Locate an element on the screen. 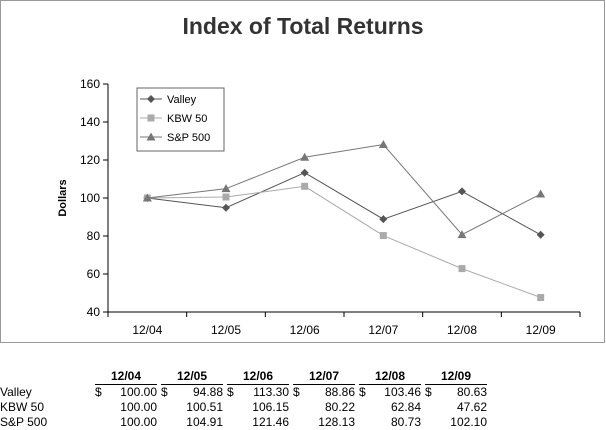 Image resolution: width=606 pixels, height=430 pixels. x-tick-label: 12/06 is located at coordinates (305, 330).